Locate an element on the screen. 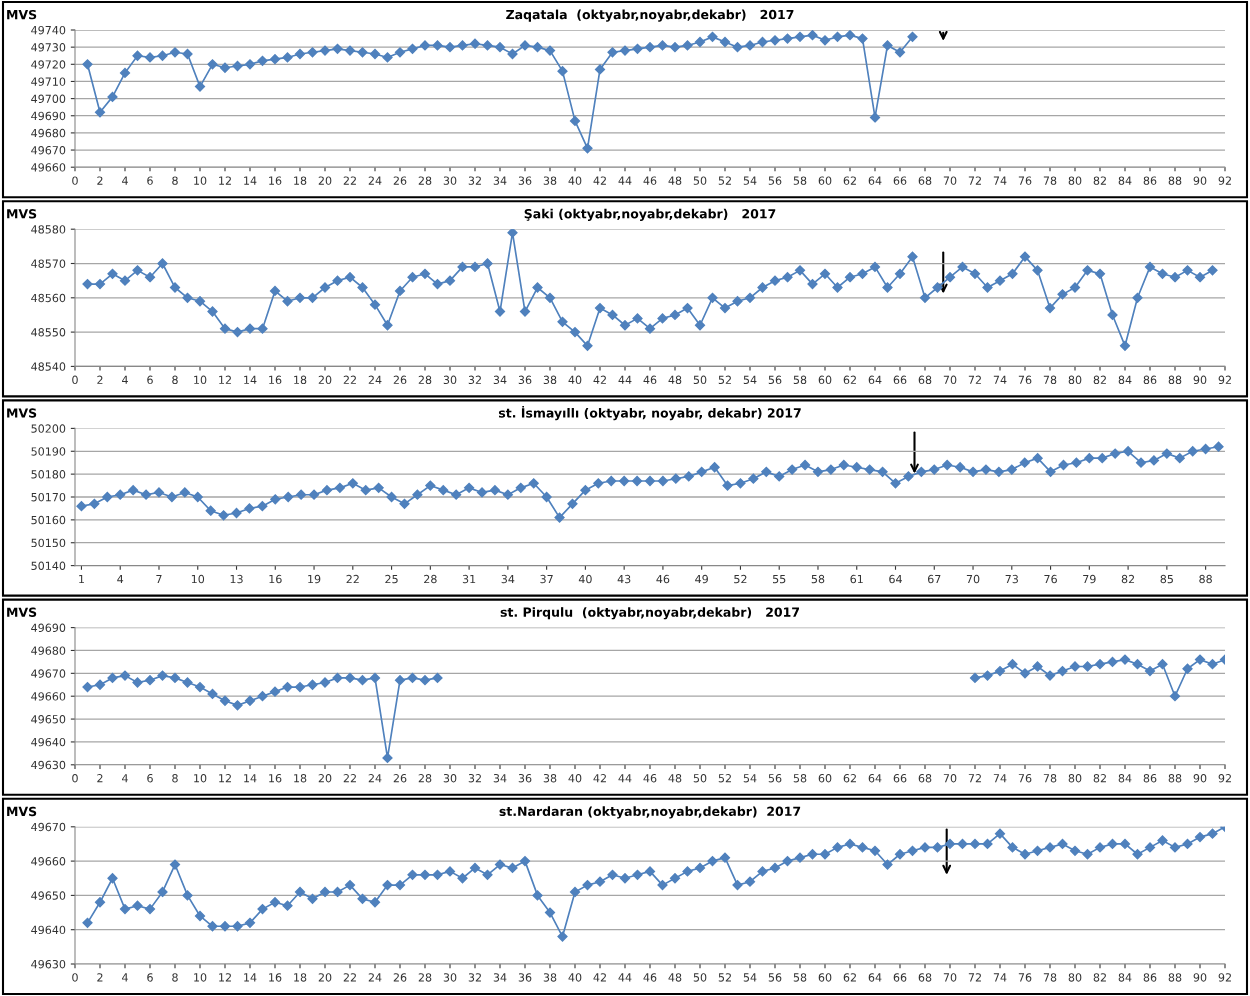 The width and height of the screenshot is (1250, 996). x-tick-label: 2 is located at coordinates (100, 379).